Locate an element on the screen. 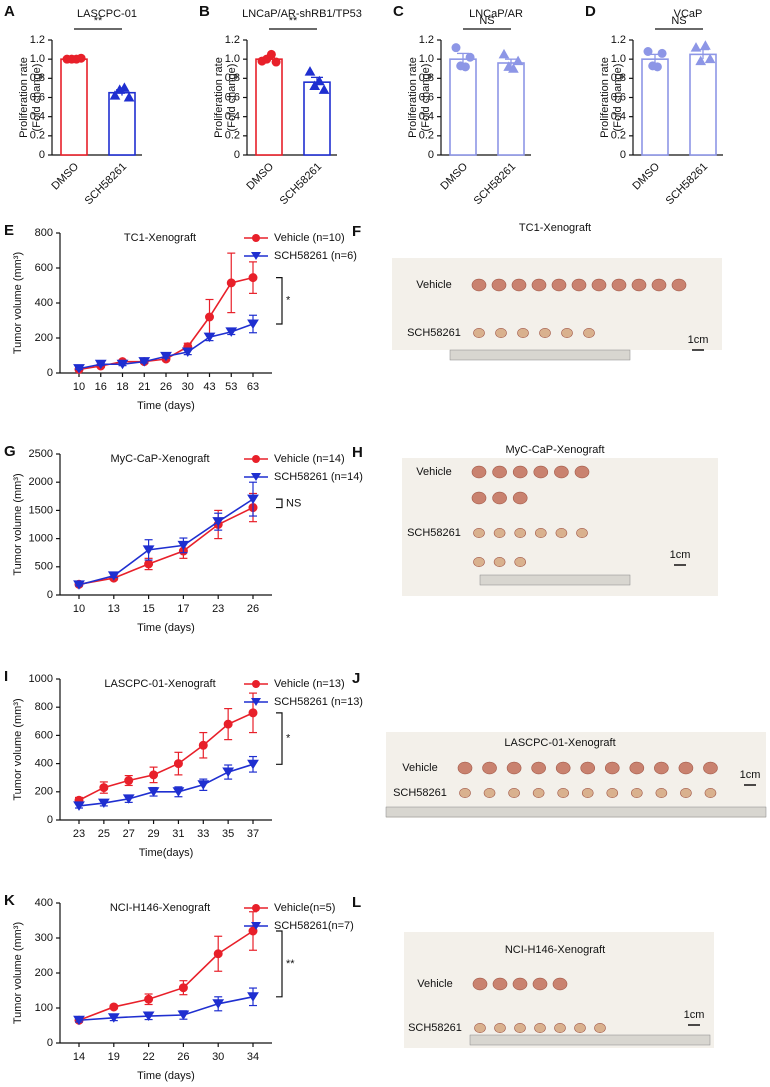  x-tick-label: 25 is located at coordinates (104, 834).